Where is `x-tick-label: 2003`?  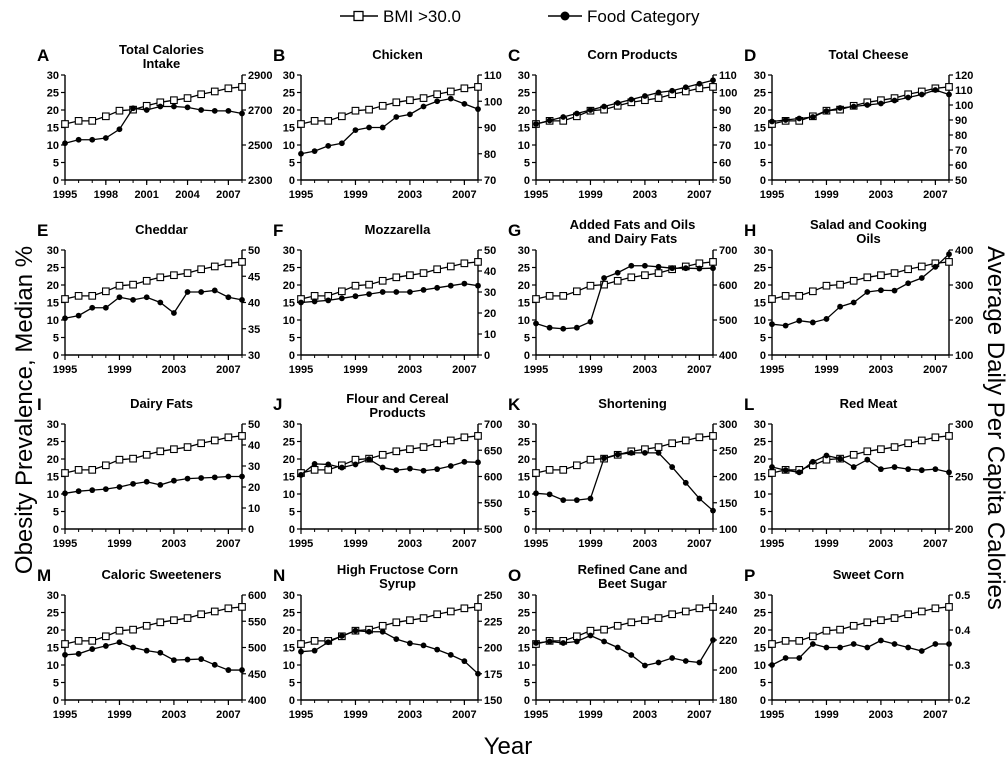
x-tick-label: 2003 is located at coordinates (645, 195).